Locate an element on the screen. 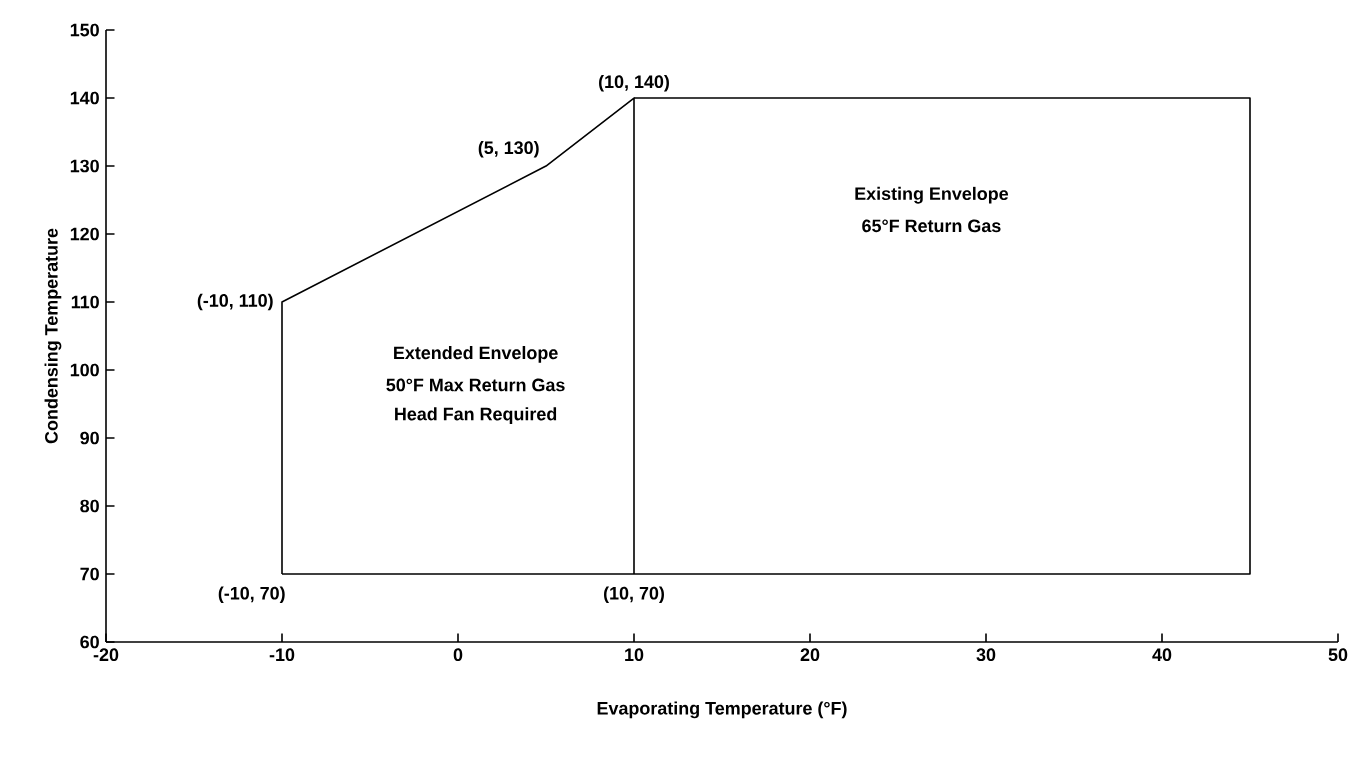  y-tick-label: 110 is located at coordinates (85, 302).